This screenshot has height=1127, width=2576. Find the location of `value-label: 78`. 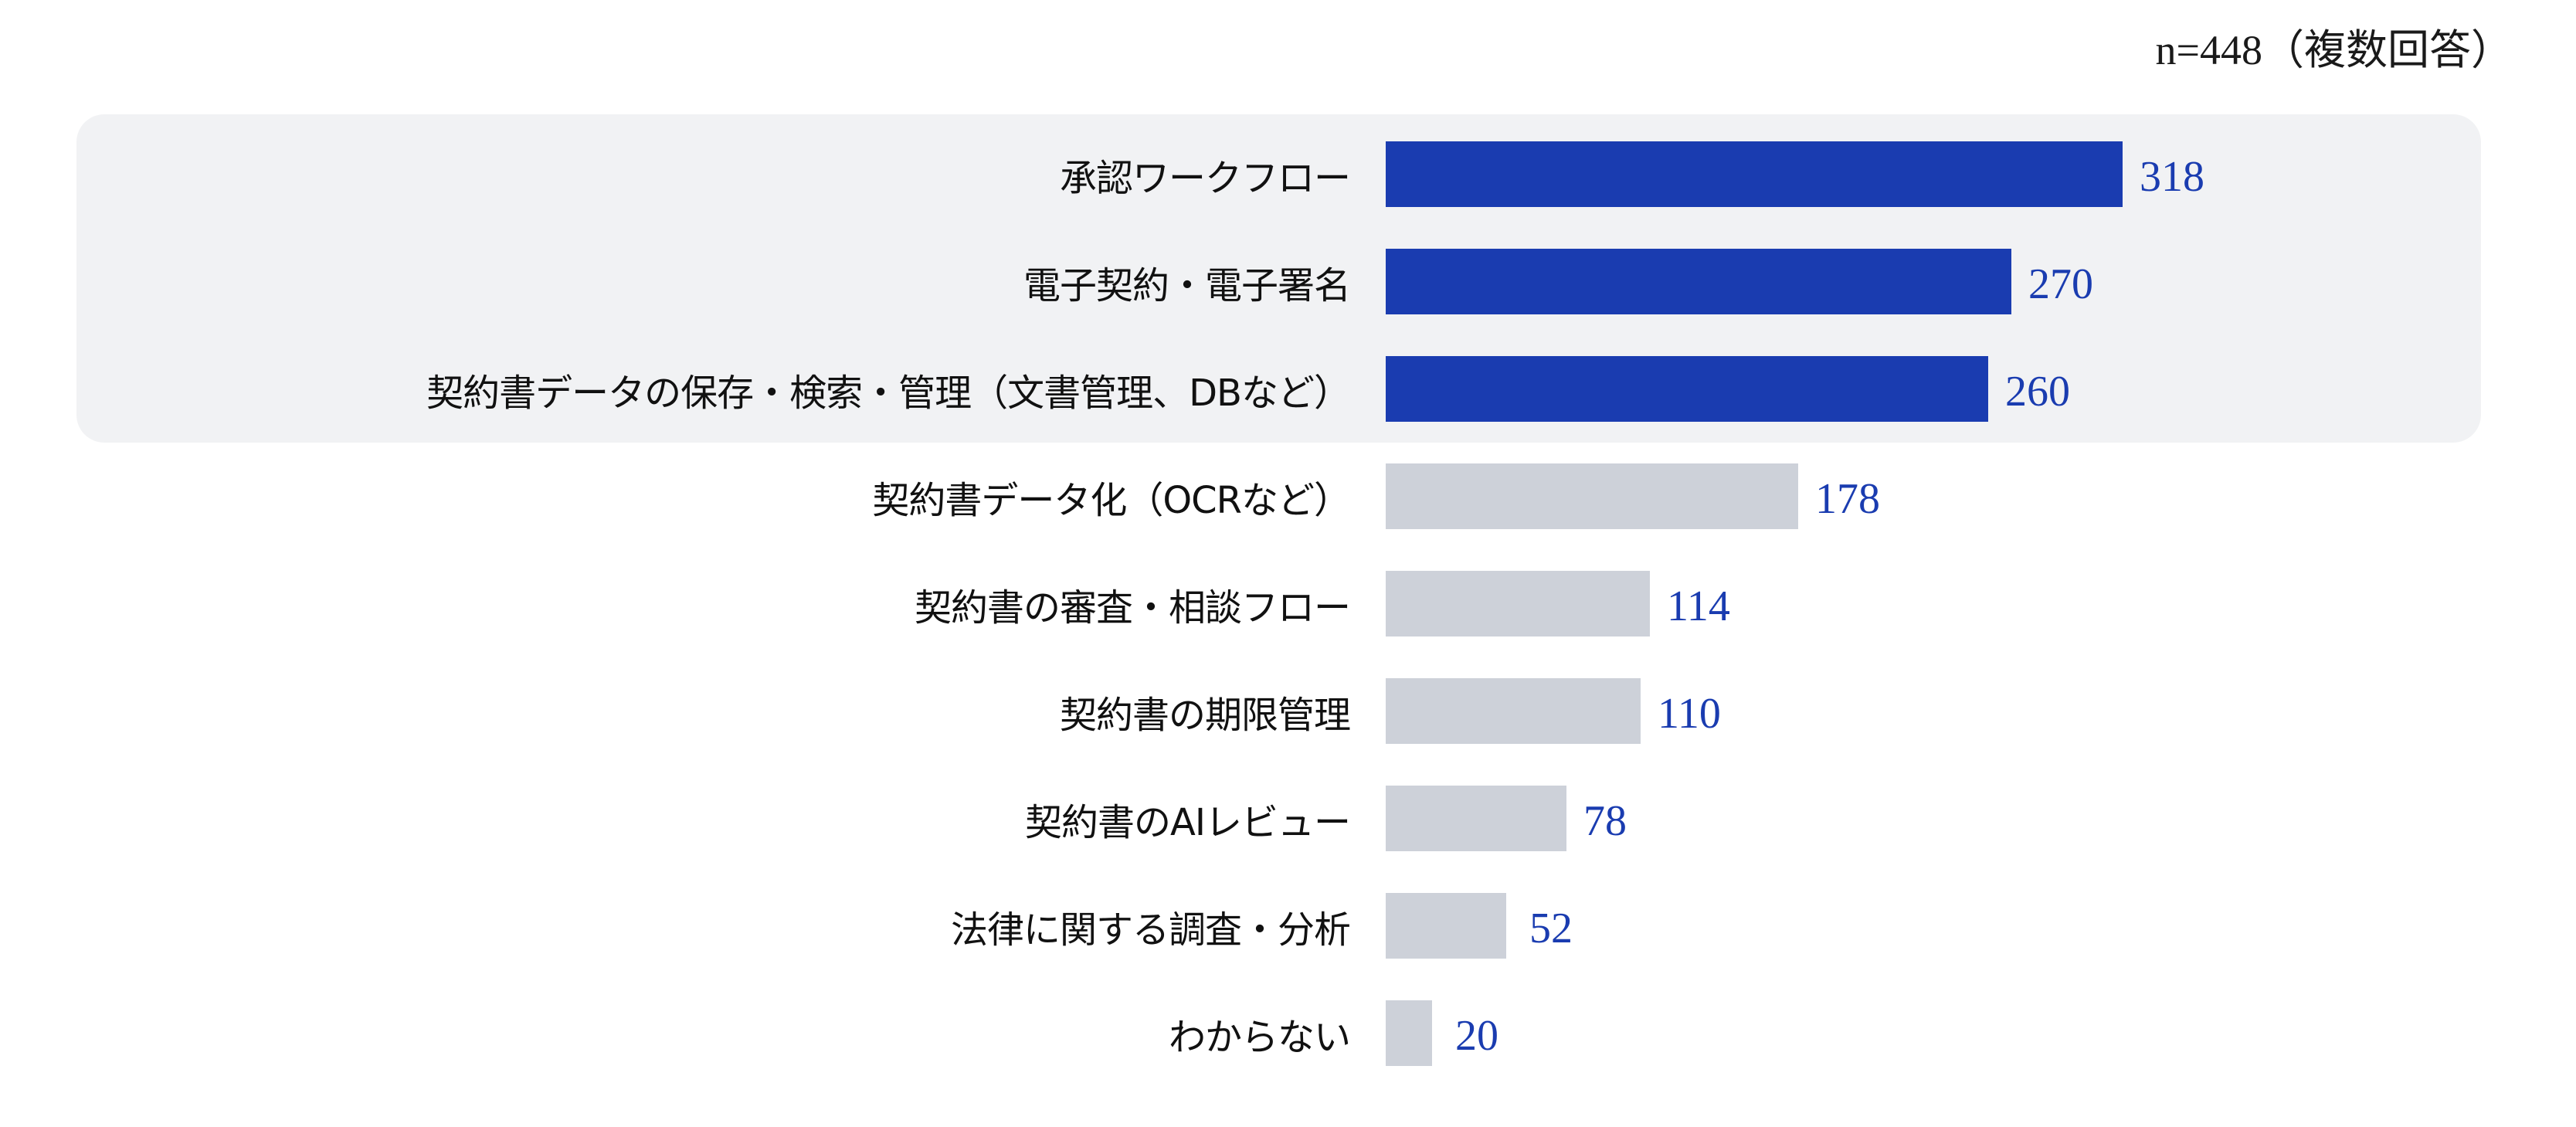

value-label: 78 is located at coordinates (1605, 820).